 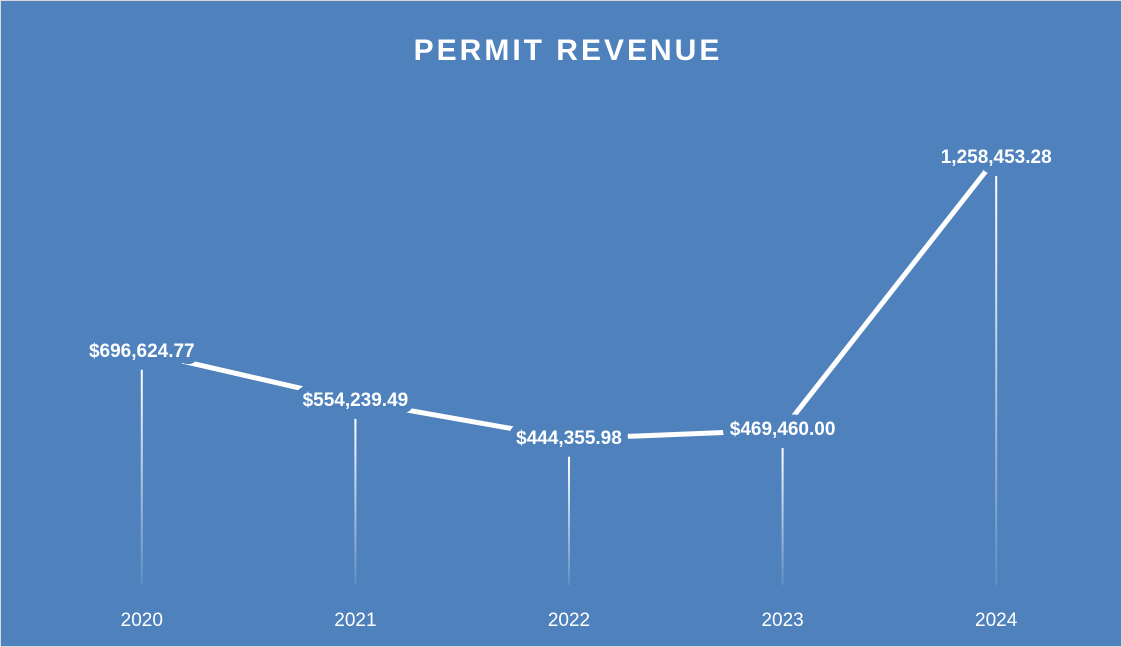 I want to click on data-label: $696,624.77, so click(x=142, y=351).